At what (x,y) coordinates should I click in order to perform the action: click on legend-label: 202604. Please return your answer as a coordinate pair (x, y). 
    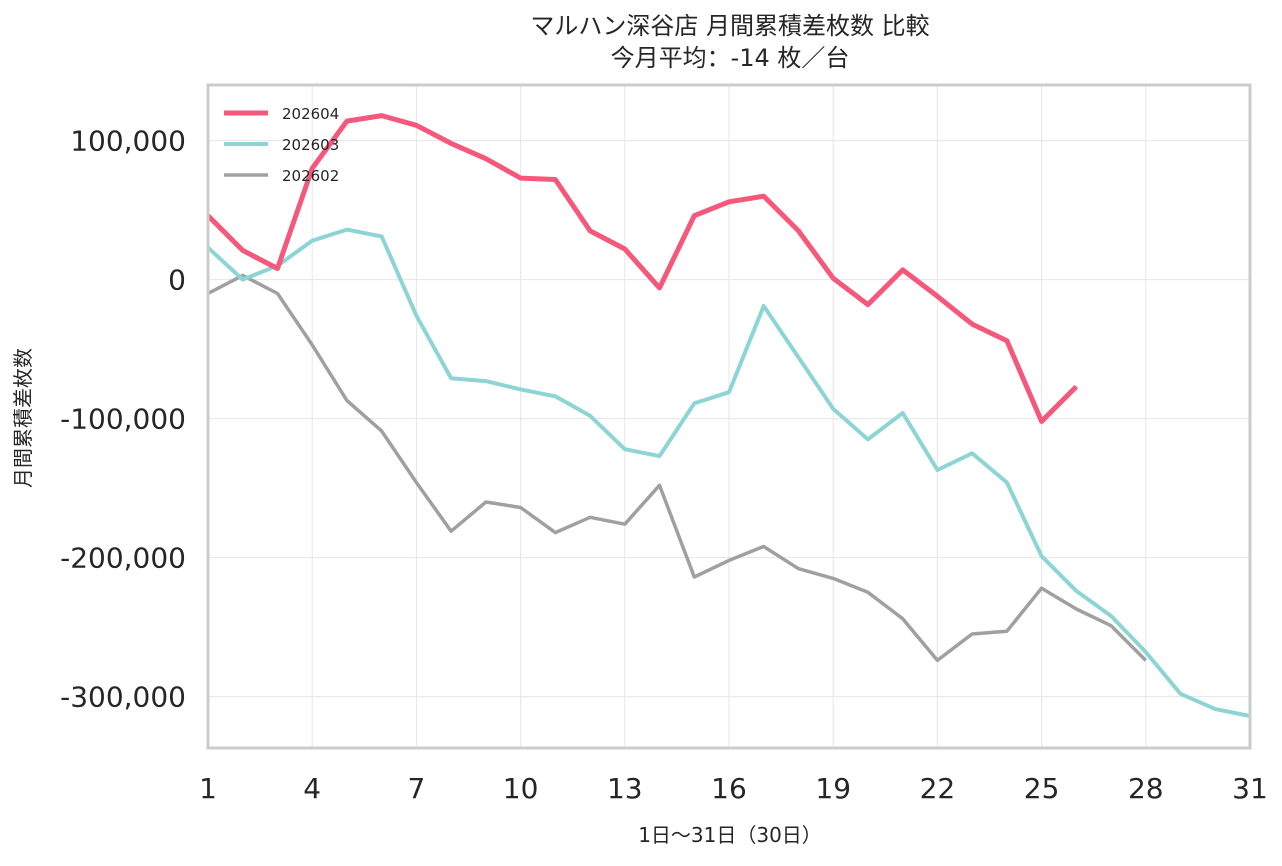
    Looking at the image, I should click on (310, 114).